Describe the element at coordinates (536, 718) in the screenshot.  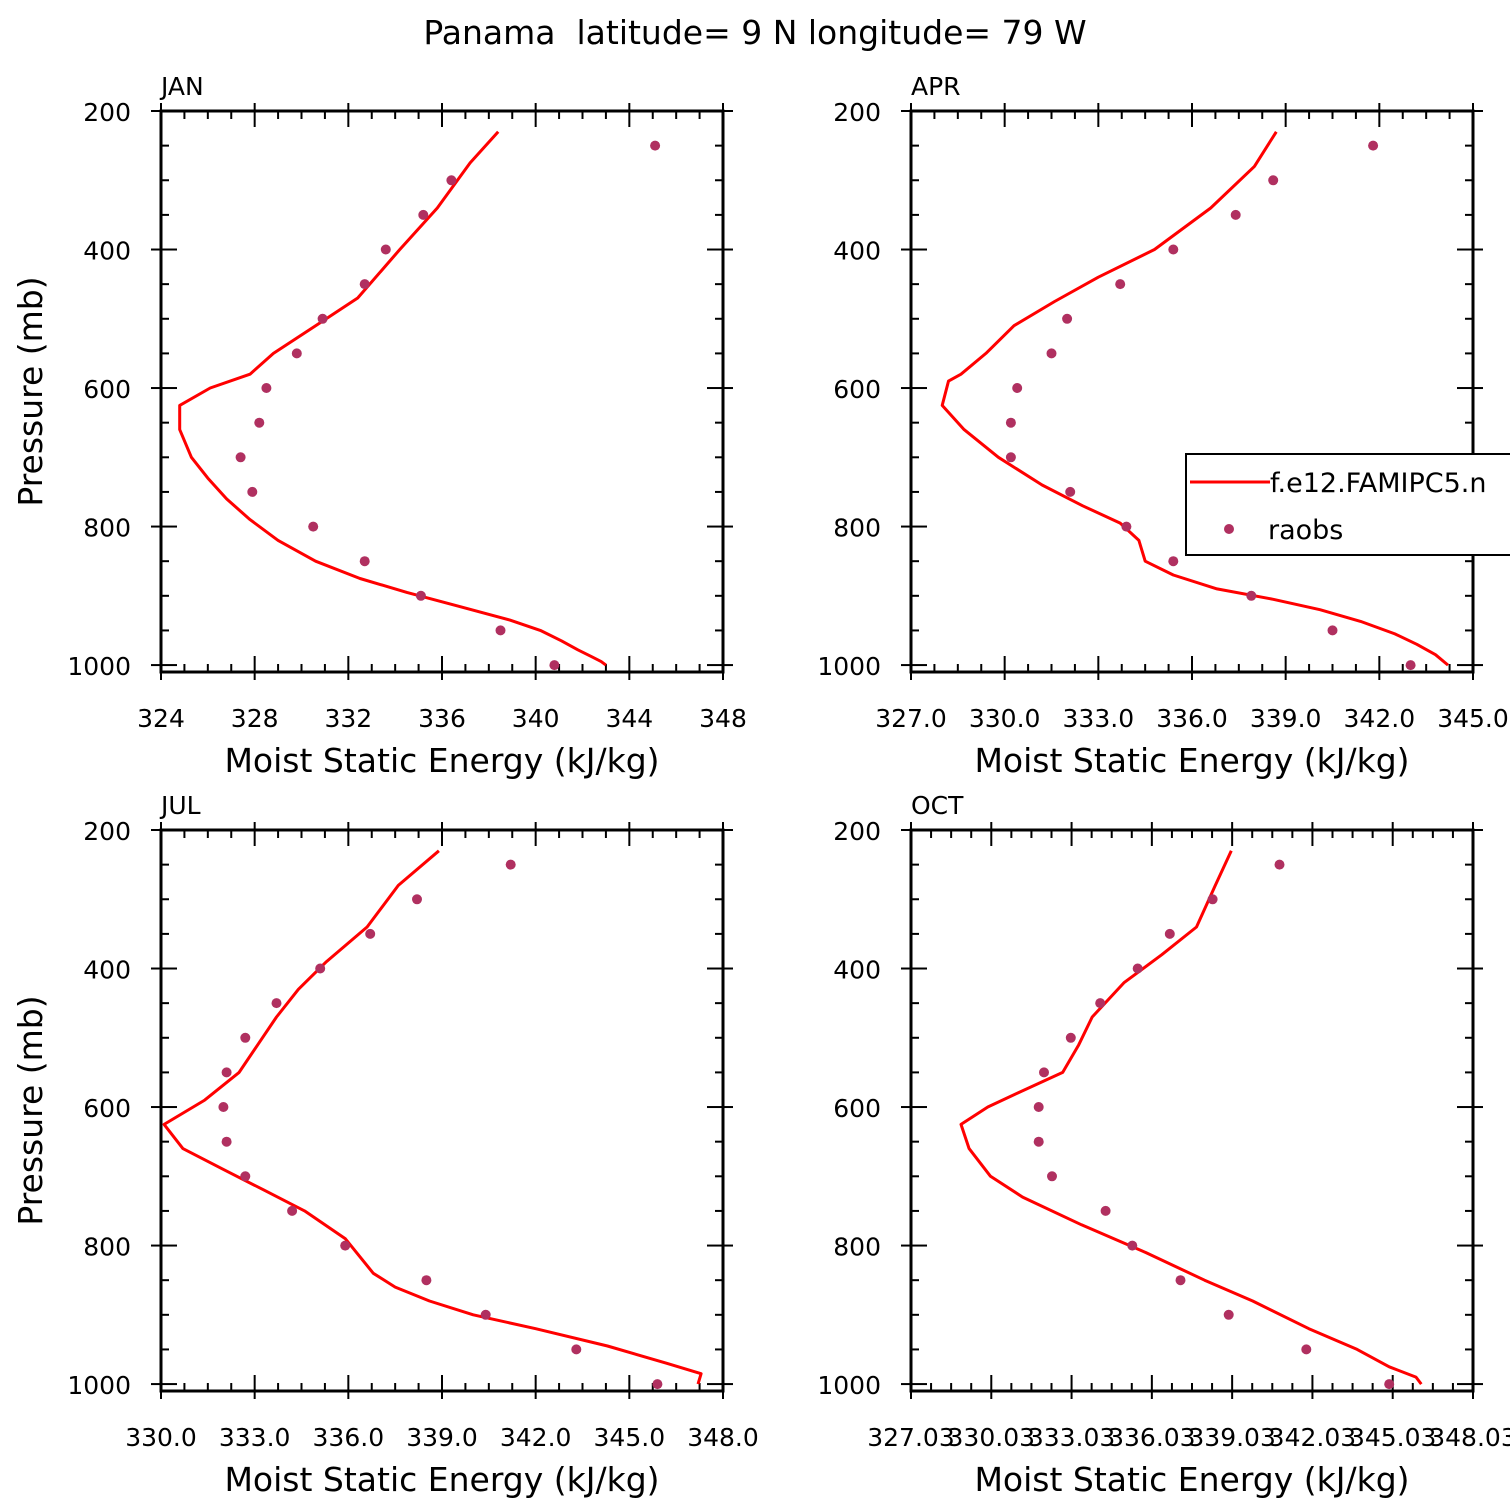
I see `x-tick-label: 340` at that location.